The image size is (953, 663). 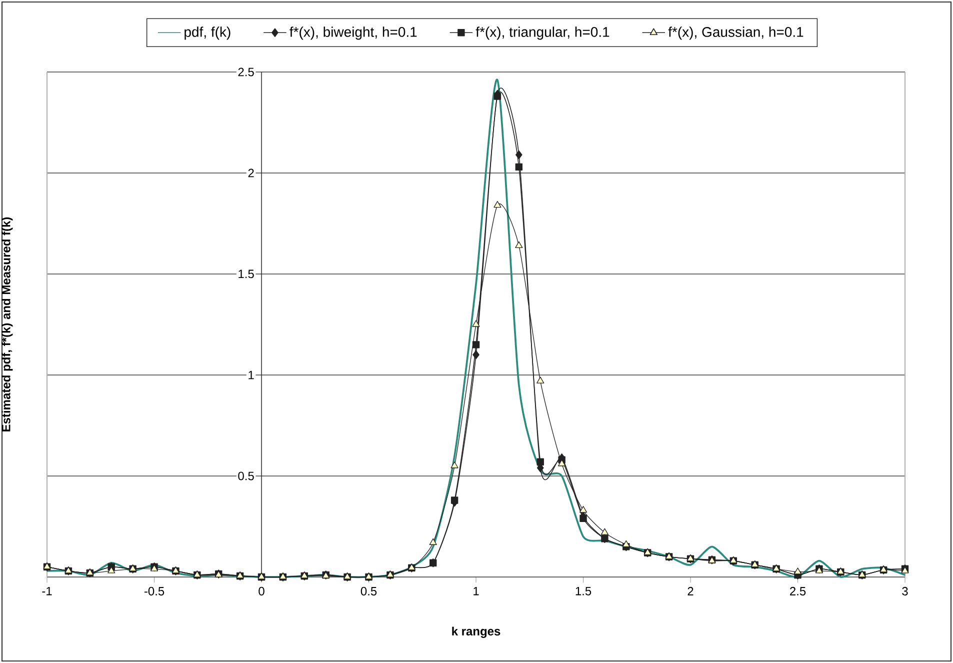 What do you see at coordinates (353, 33) in the screenshot?
I see `legend-label: f*(x), biweight, h=0.1` at bounding box center [353, 33].